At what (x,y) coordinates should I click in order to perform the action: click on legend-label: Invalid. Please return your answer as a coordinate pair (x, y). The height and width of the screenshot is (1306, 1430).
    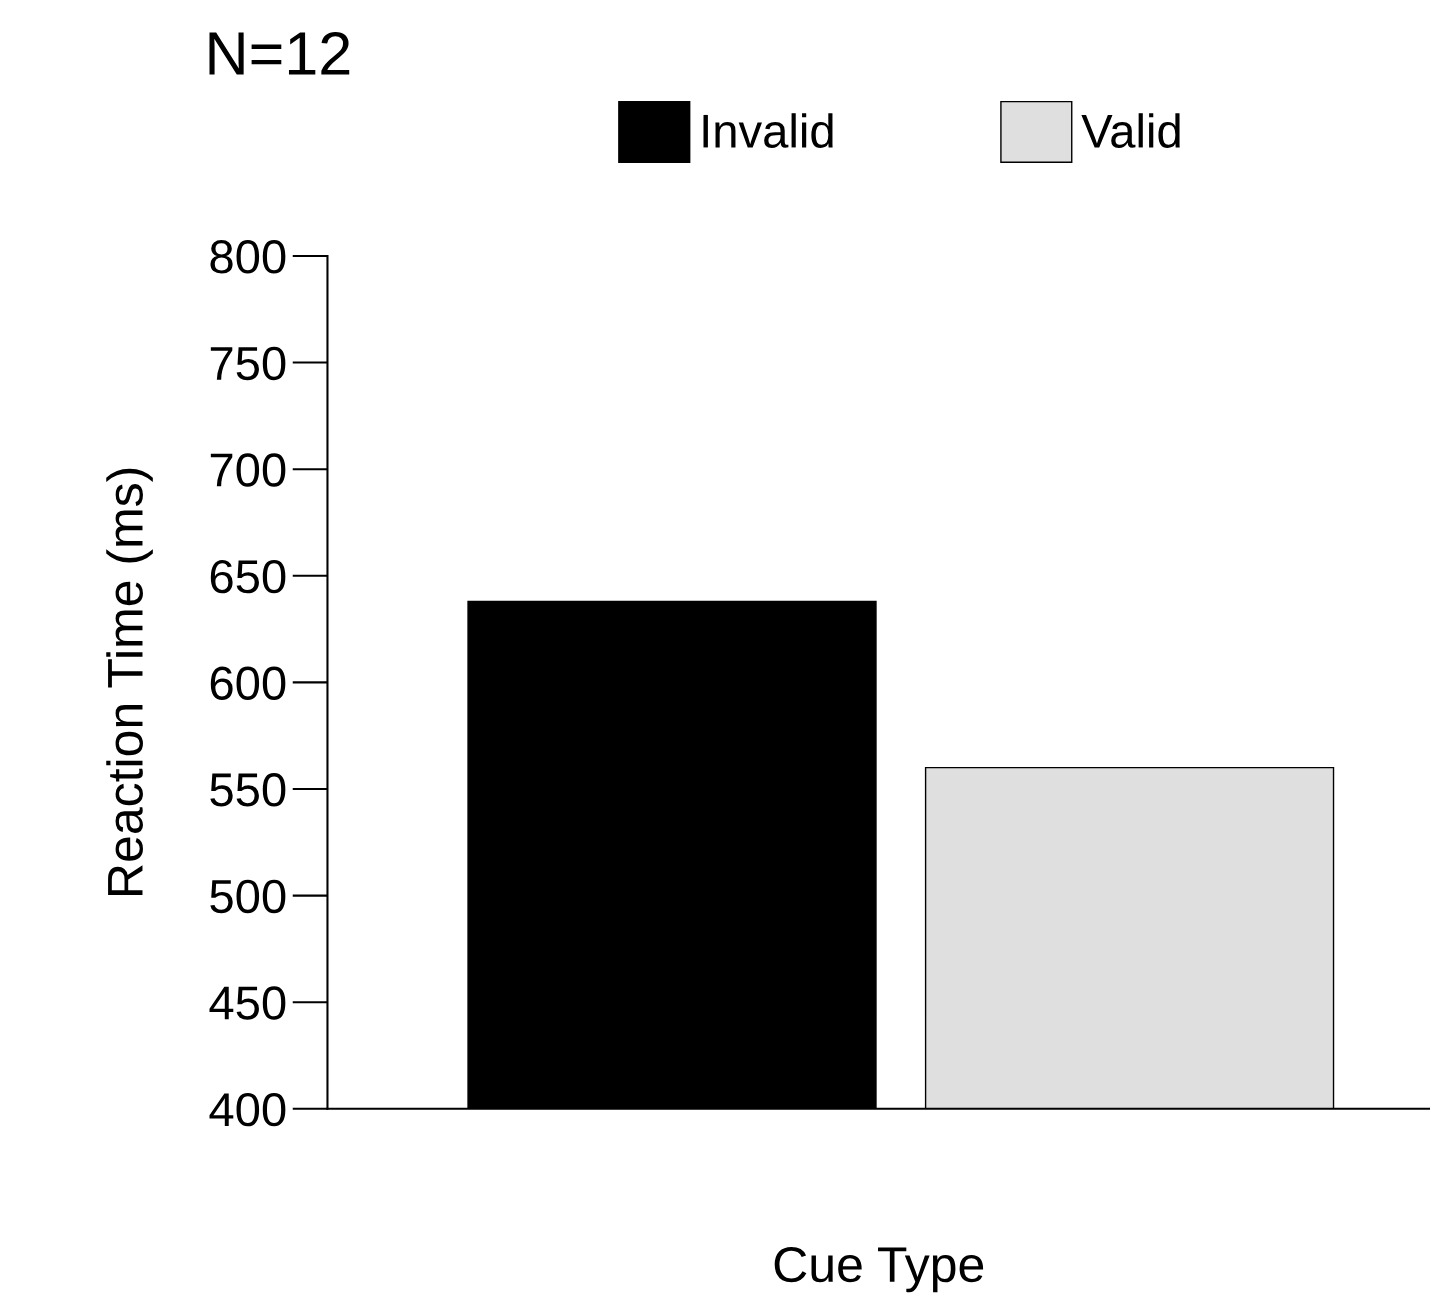
    Looking at the image, I should click on (768, 130).